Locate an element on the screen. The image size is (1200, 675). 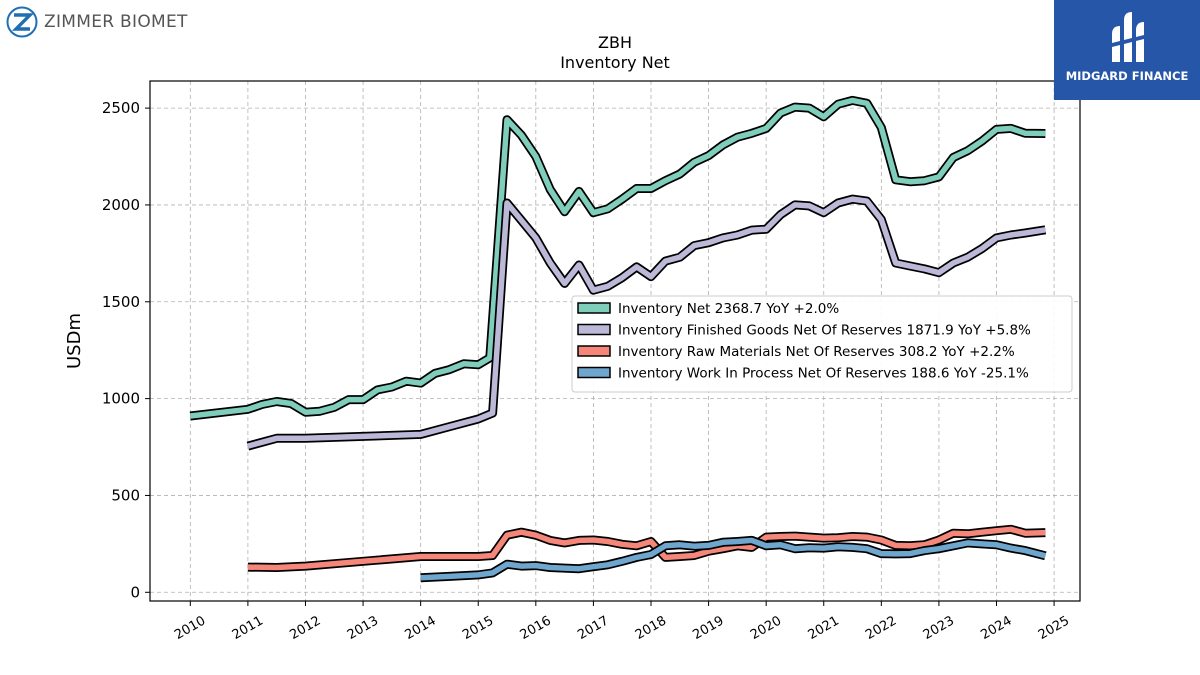
x-tick-label: 2025 is located at coordinates (1054, 628).